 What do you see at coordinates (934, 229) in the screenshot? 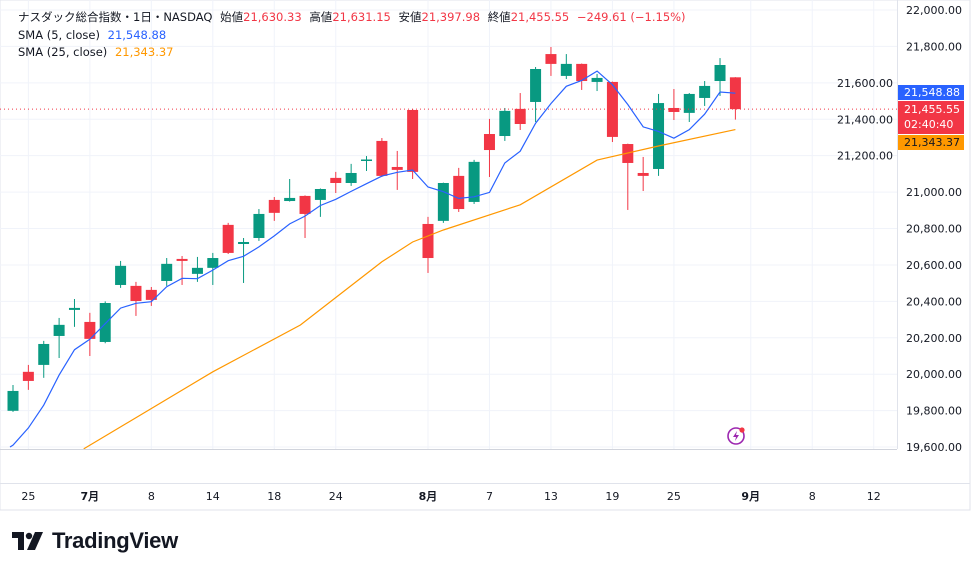
I see `price-tick-label: 20,800.00` at bounding box center [934, 229].